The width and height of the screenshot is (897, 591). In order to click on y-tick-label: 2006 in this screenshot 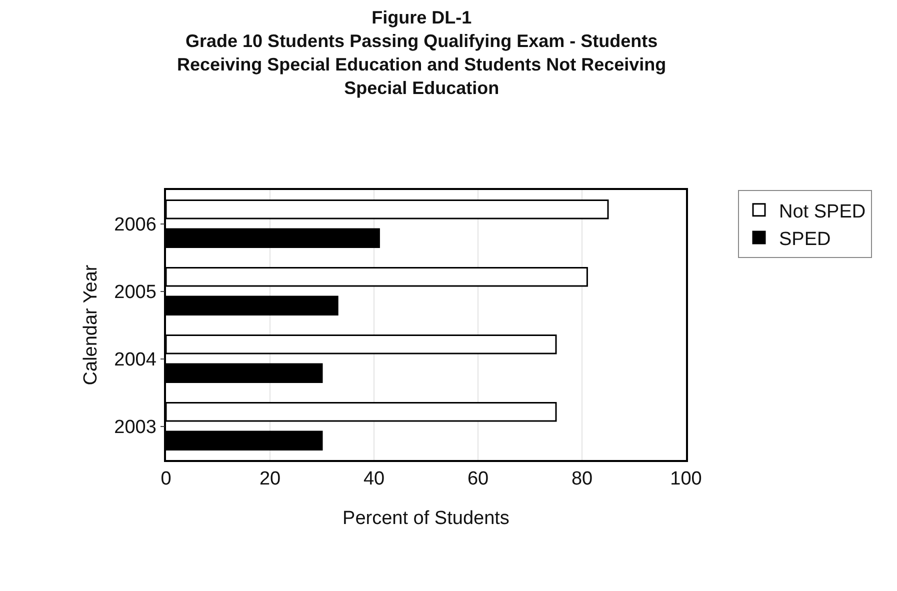, I will do `click(135, 225)`.